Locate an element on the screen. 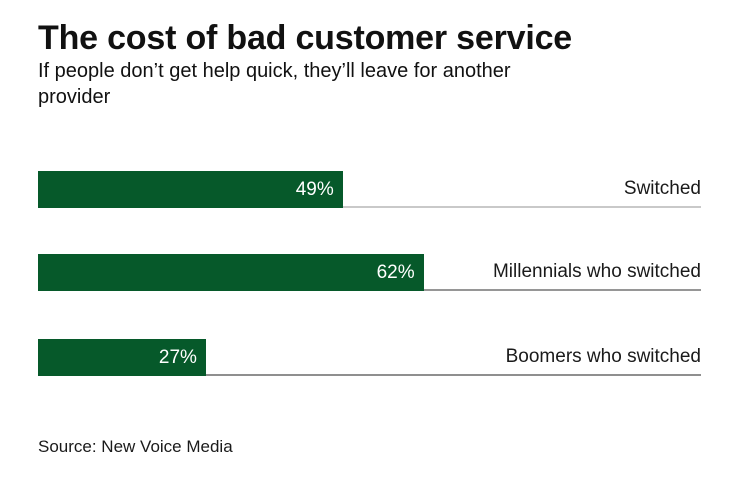 Image resolution: width=740 pixels, height=482 pixels. bar-millennials: 62% is located at coordinates (231, 272).